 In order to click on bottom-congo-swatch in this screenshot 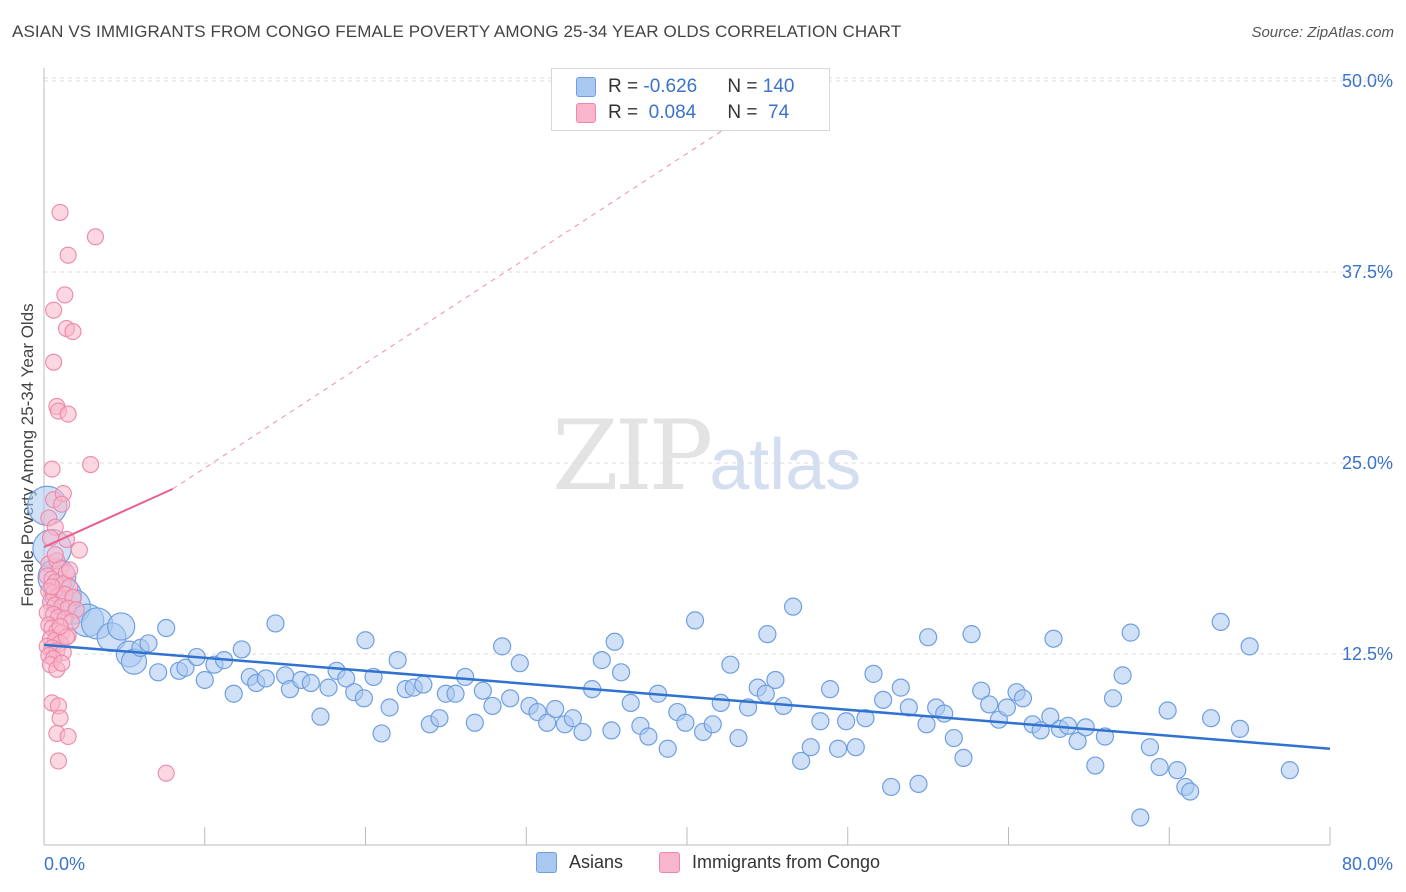, I will do `click(669, 862)`.